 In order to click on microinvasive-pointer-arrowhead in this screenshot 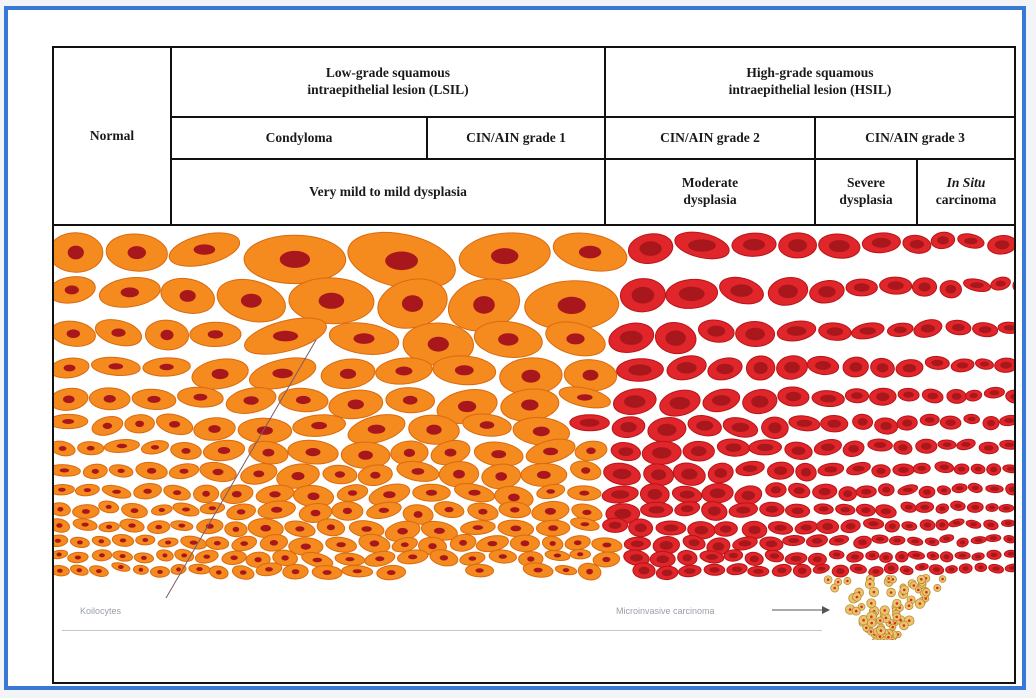, I will do `click(826, 610)`.